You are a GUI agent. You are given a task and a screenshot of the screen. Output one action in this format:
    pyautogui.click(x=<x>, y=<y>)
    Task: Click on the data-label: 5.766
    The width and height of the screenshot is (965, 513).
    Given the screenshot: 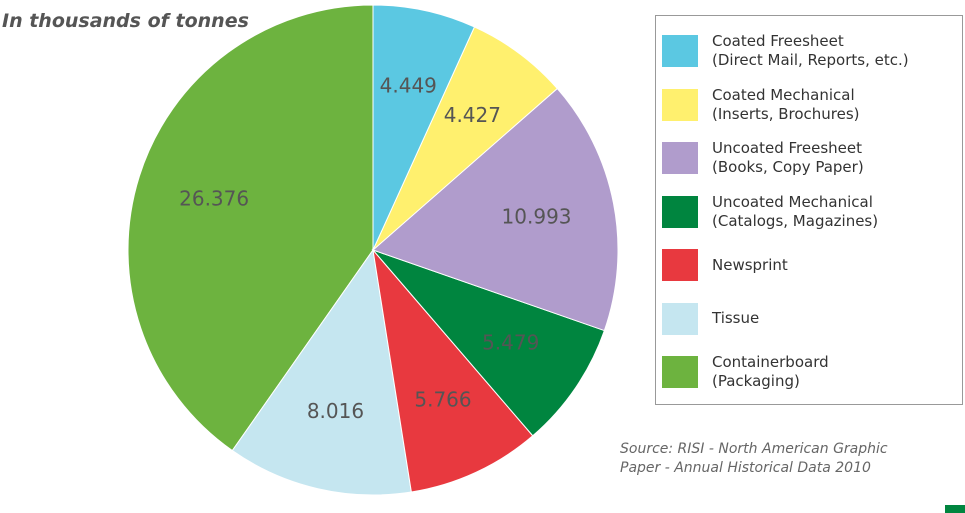 What is the action you would take?
    pyautogui.click(x=442, y=400)
    